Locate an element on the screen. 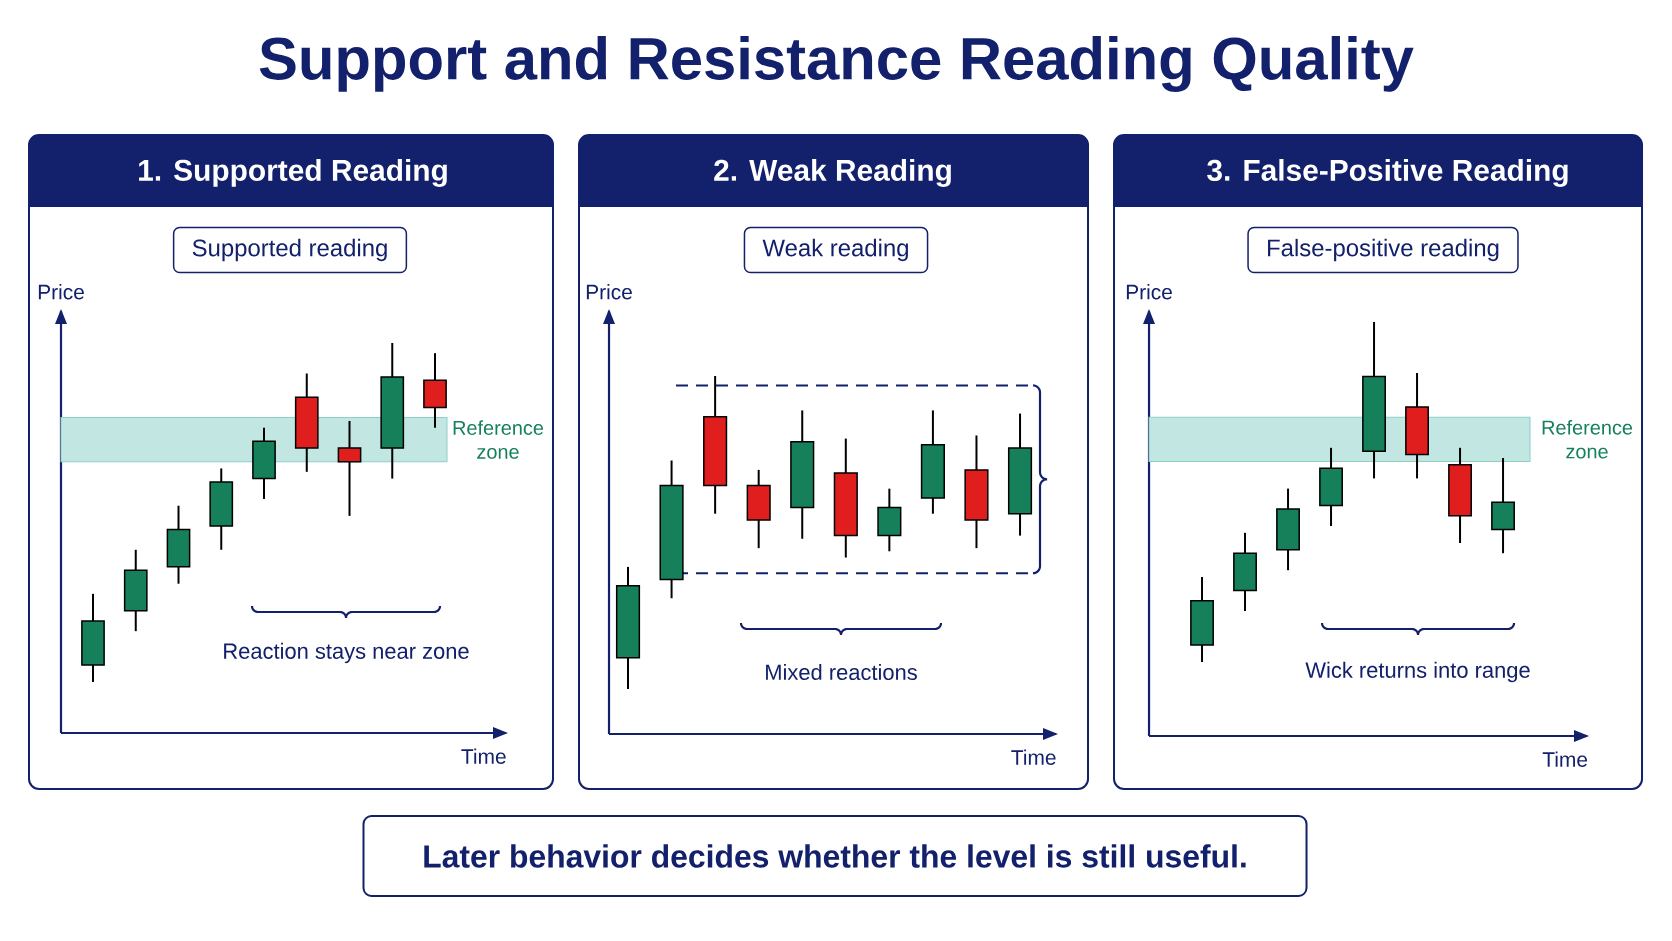 The width and height of the screenshot is (1672, 941). chart-subtitle: Weak reading is located at coordinates (835, 250).